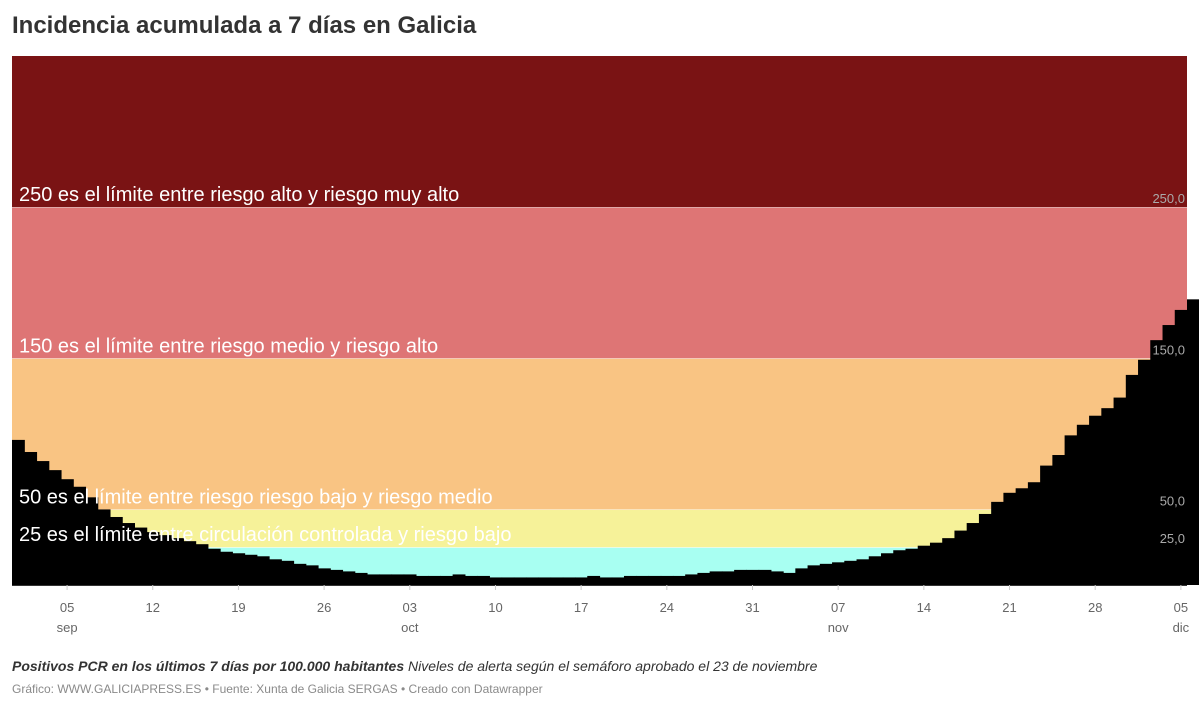 The image size is (1199, 709). I want to click on x-tick-label: 21, so click(1009, 607).